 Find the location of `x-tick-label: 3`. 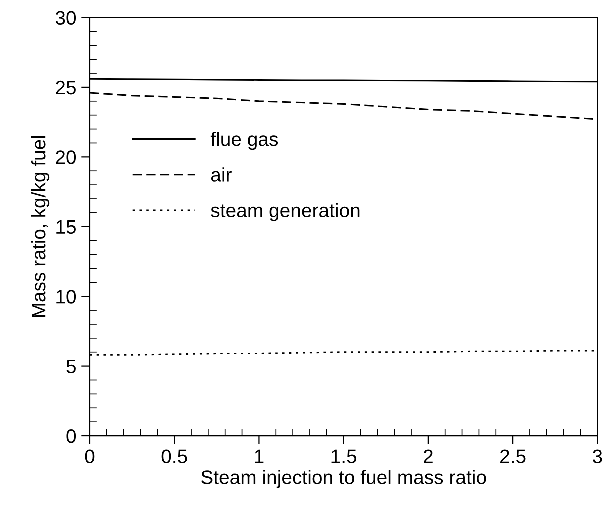

x-tick-label: 3 is located at coordinates (597, 457).